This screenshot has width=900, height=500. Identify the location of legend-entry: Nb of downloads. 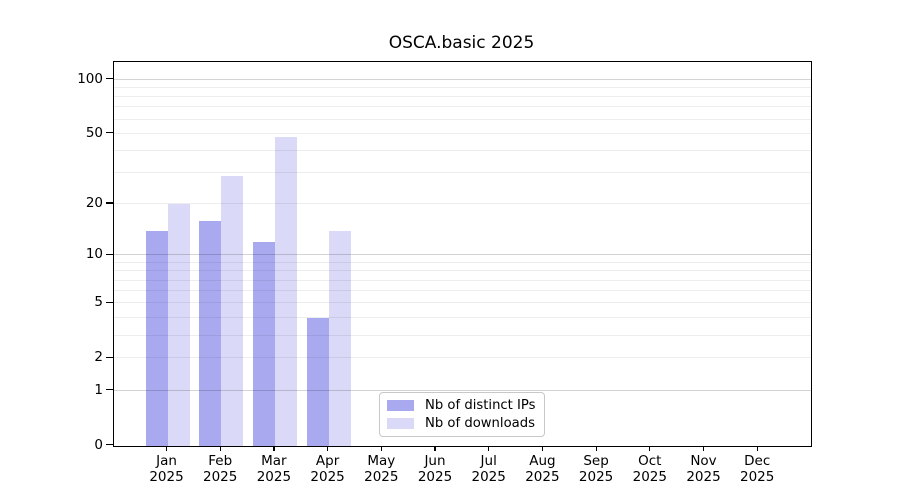
(462, 423).